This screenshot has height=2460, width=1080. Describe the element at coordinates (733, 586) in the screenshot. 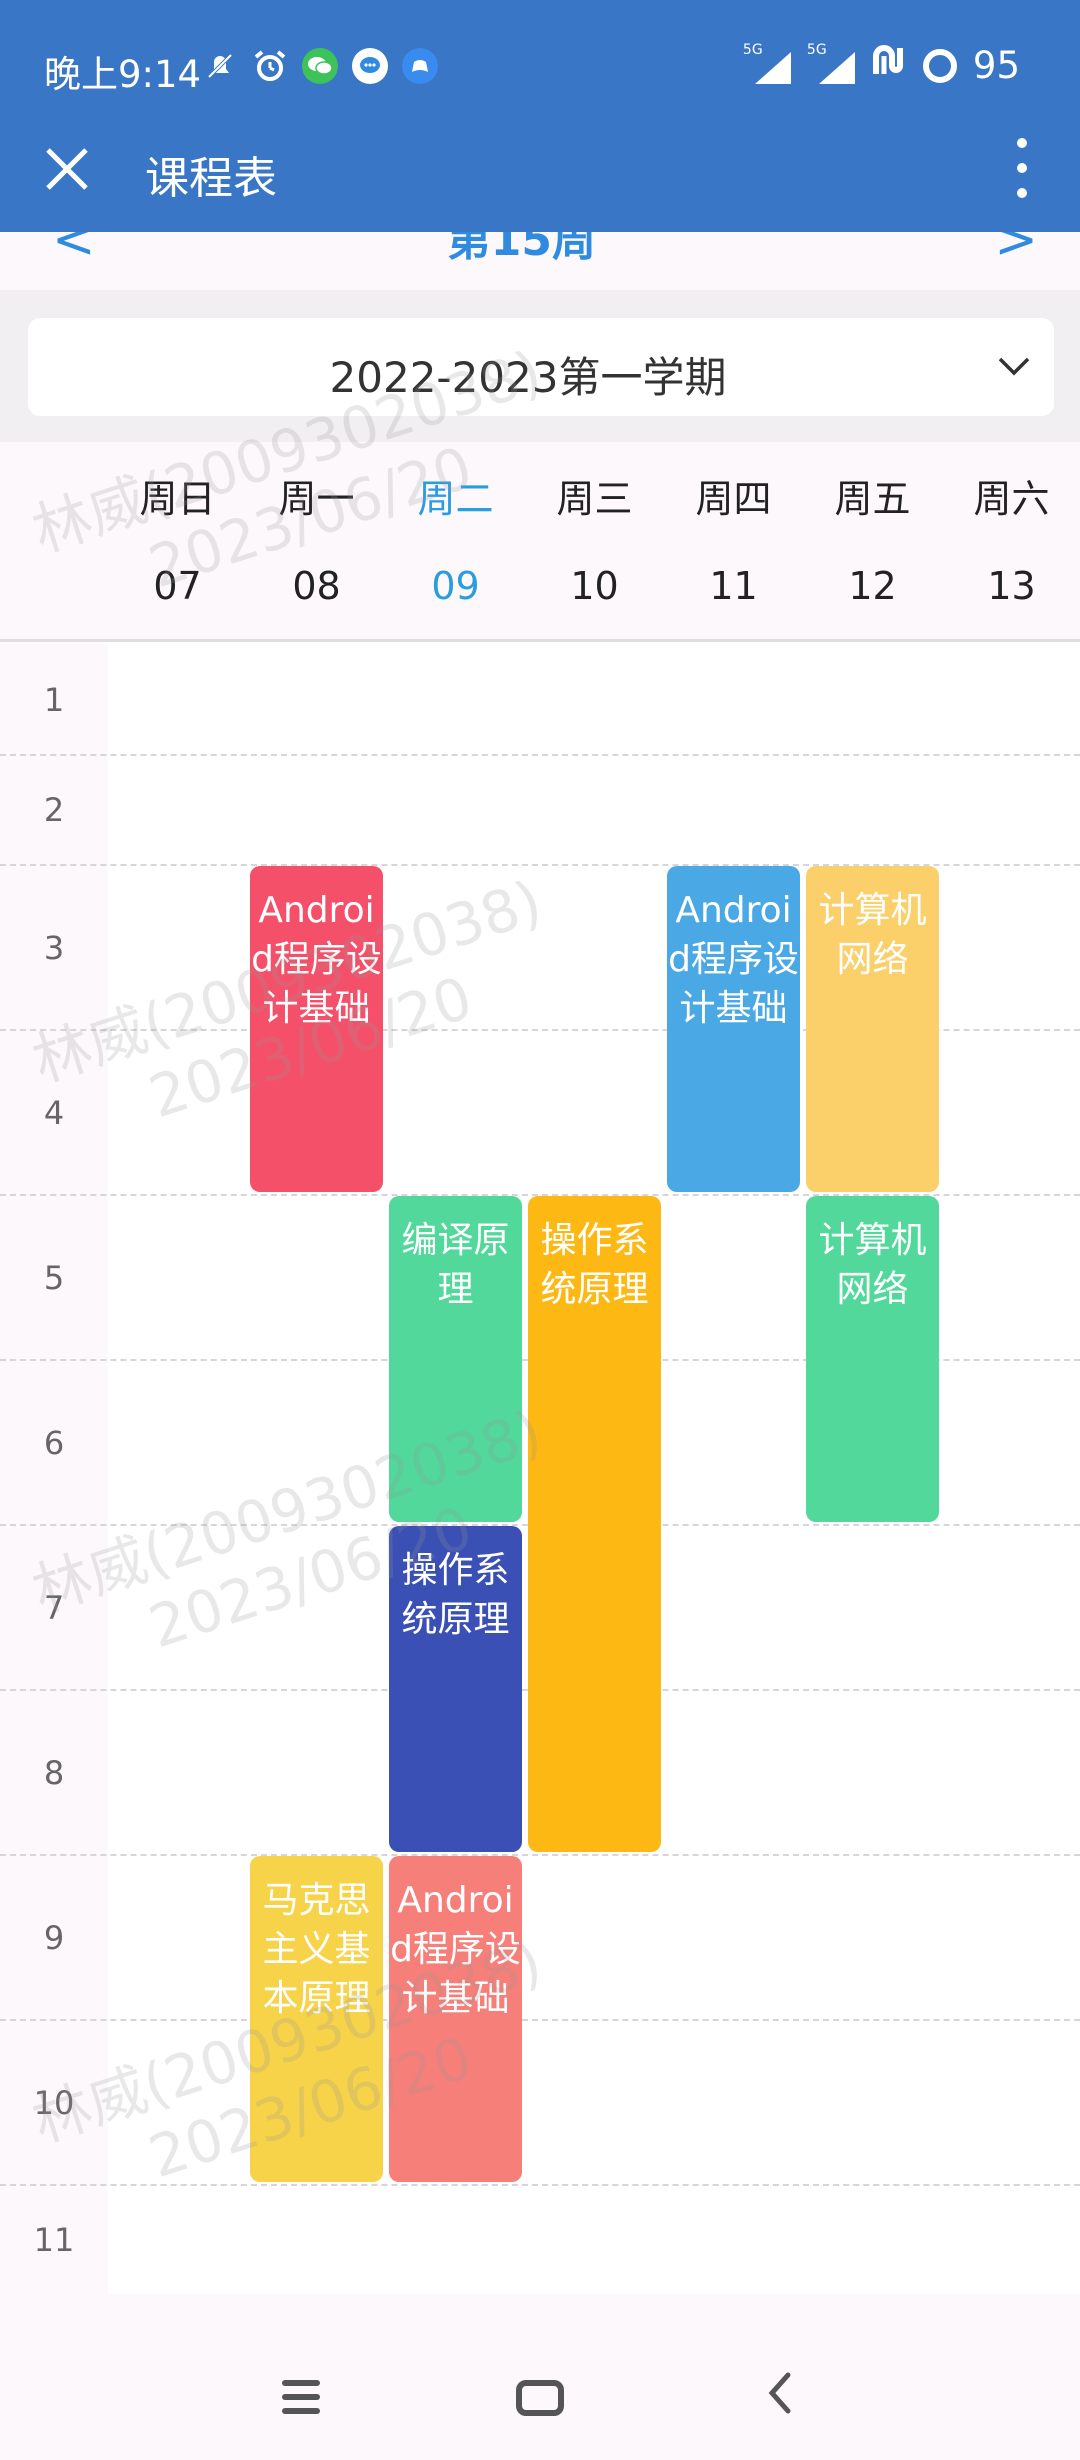

I see `day-date: 11` at that location.